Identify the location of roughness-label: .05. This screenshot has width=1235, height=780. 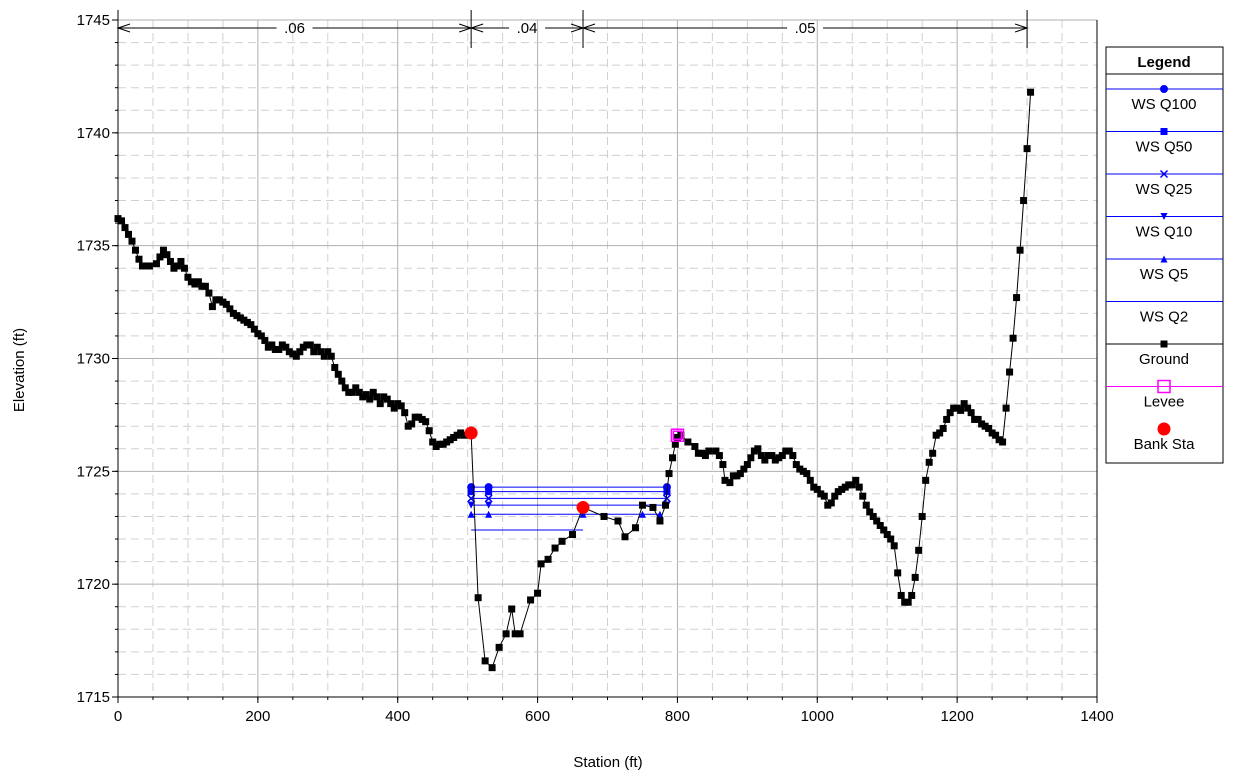
(805, 28).